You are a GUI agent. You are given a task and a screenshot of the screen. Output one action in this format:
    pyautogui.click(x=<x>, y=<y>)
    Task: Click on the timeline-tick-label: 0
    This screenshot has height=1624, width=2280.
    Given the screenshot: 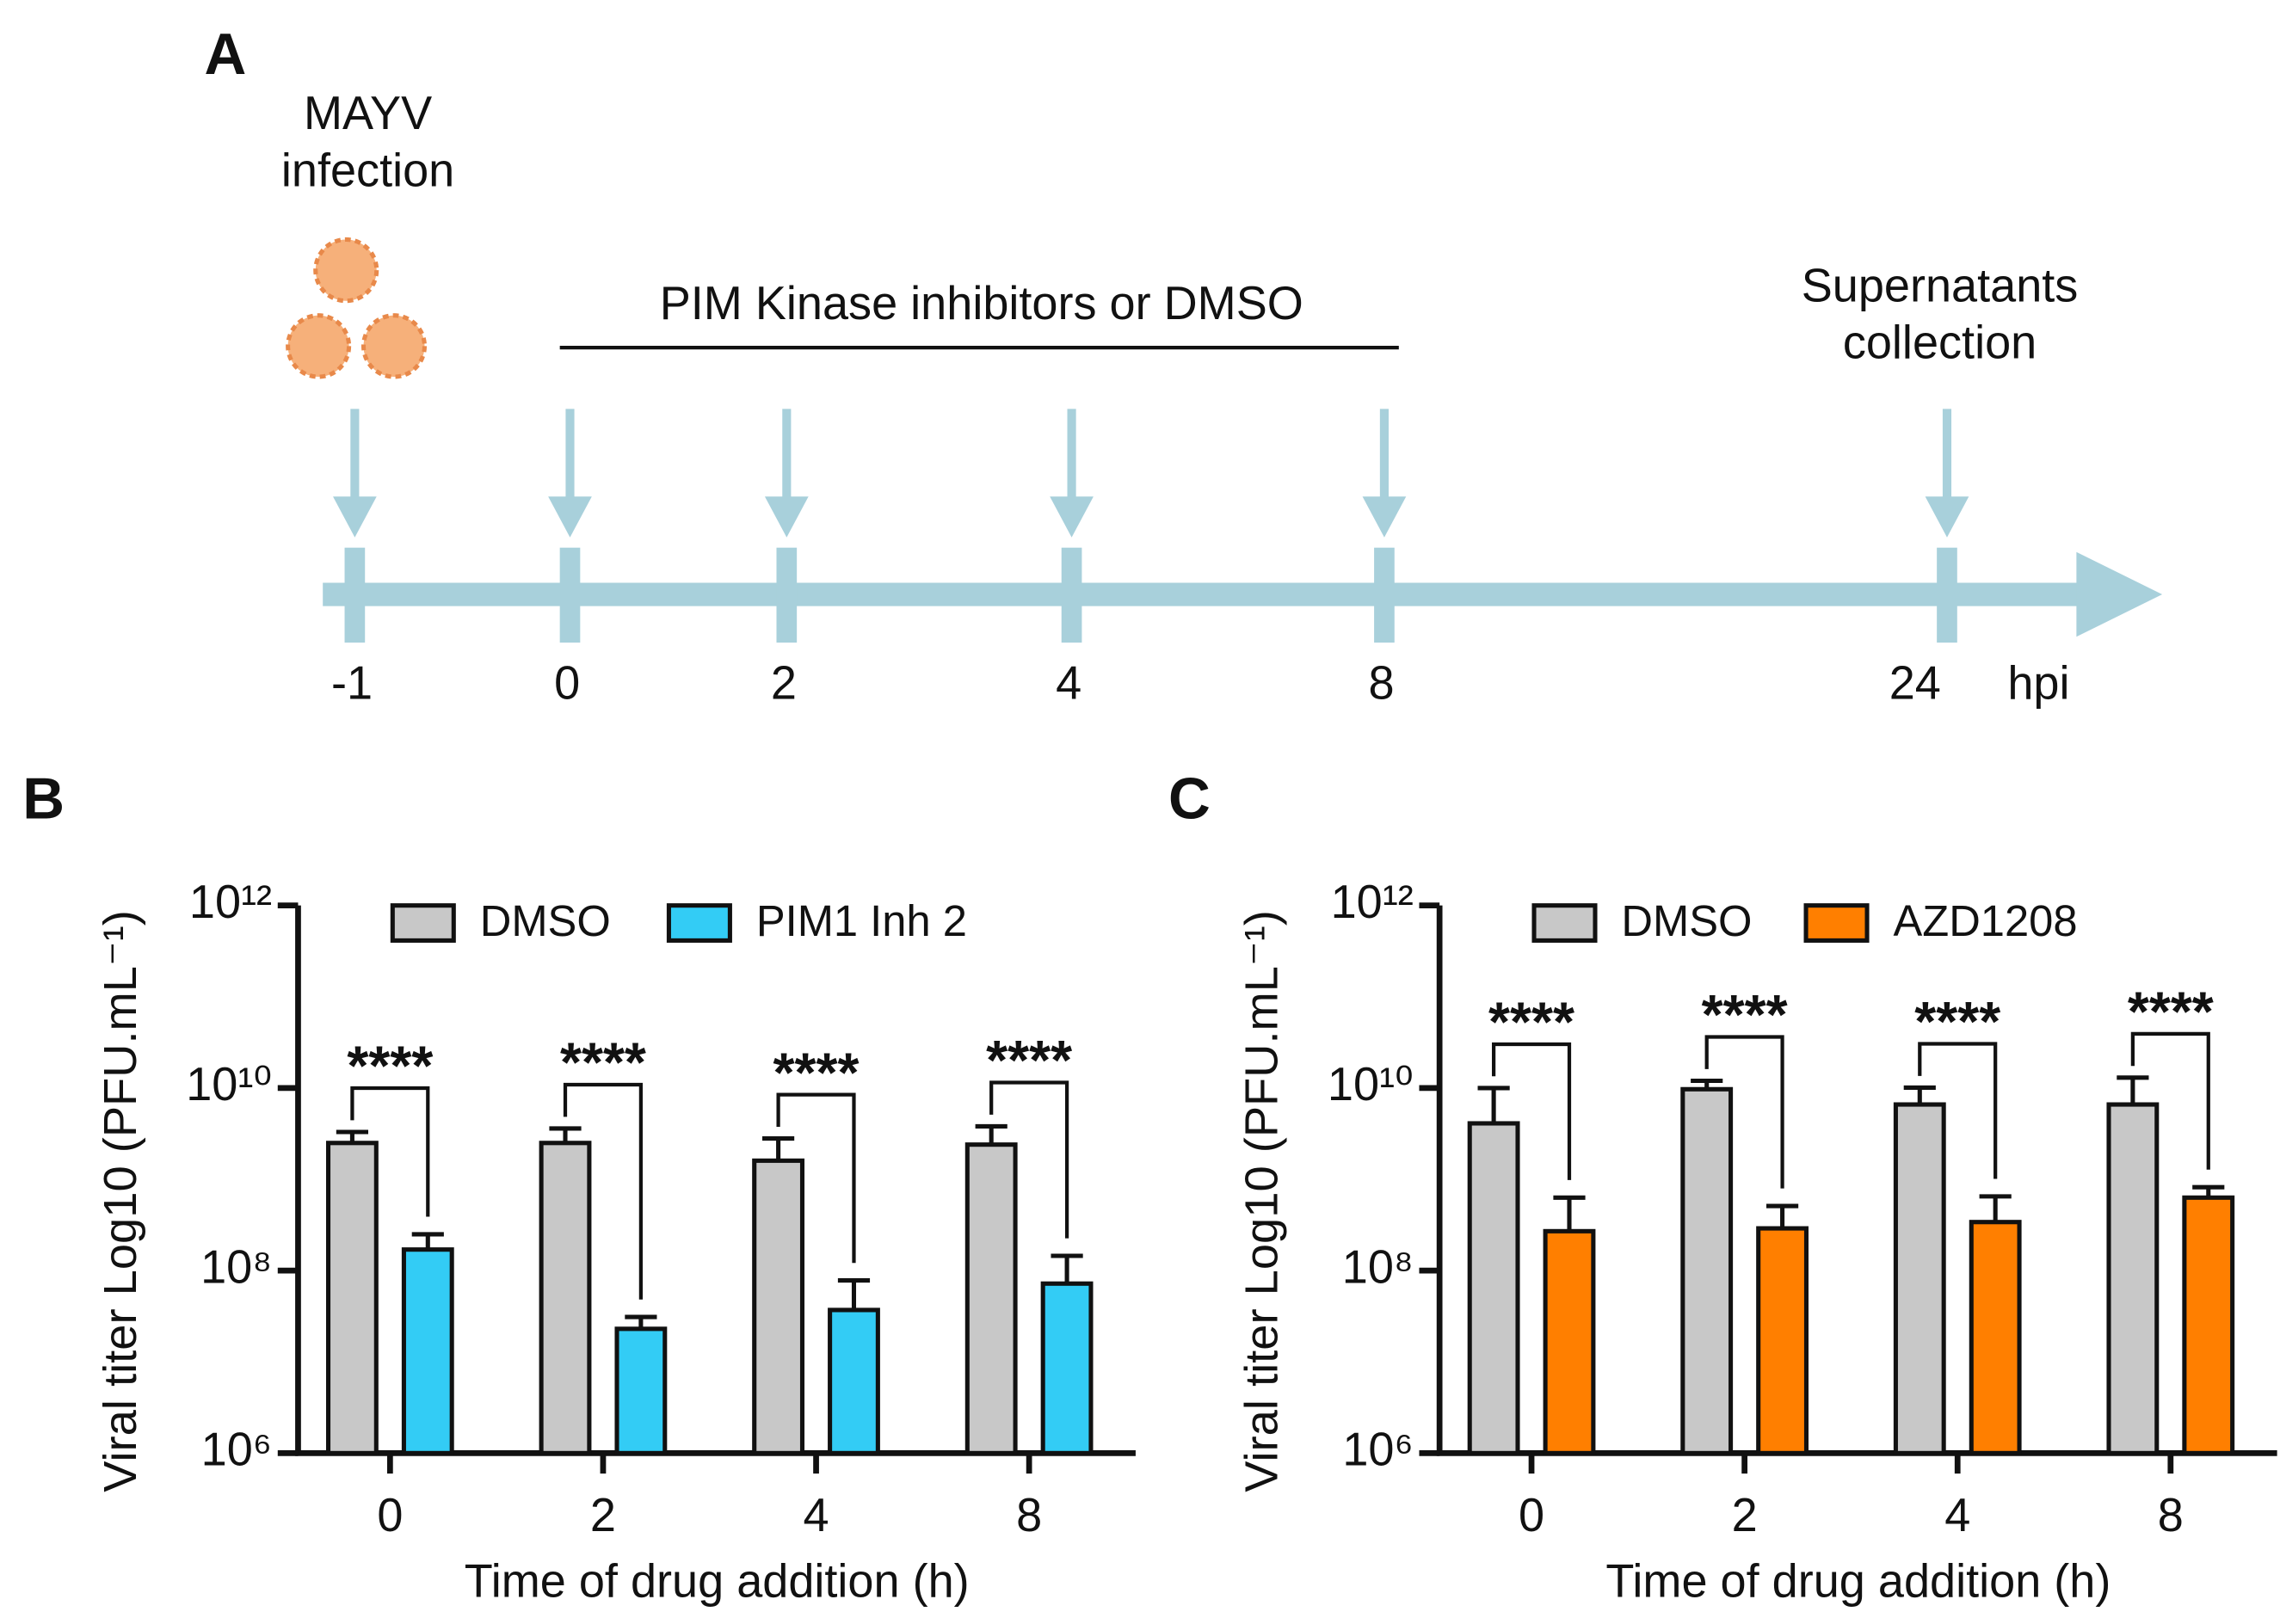 What is the action you would take?
    pyautogui.click(x=567, y=683)
    